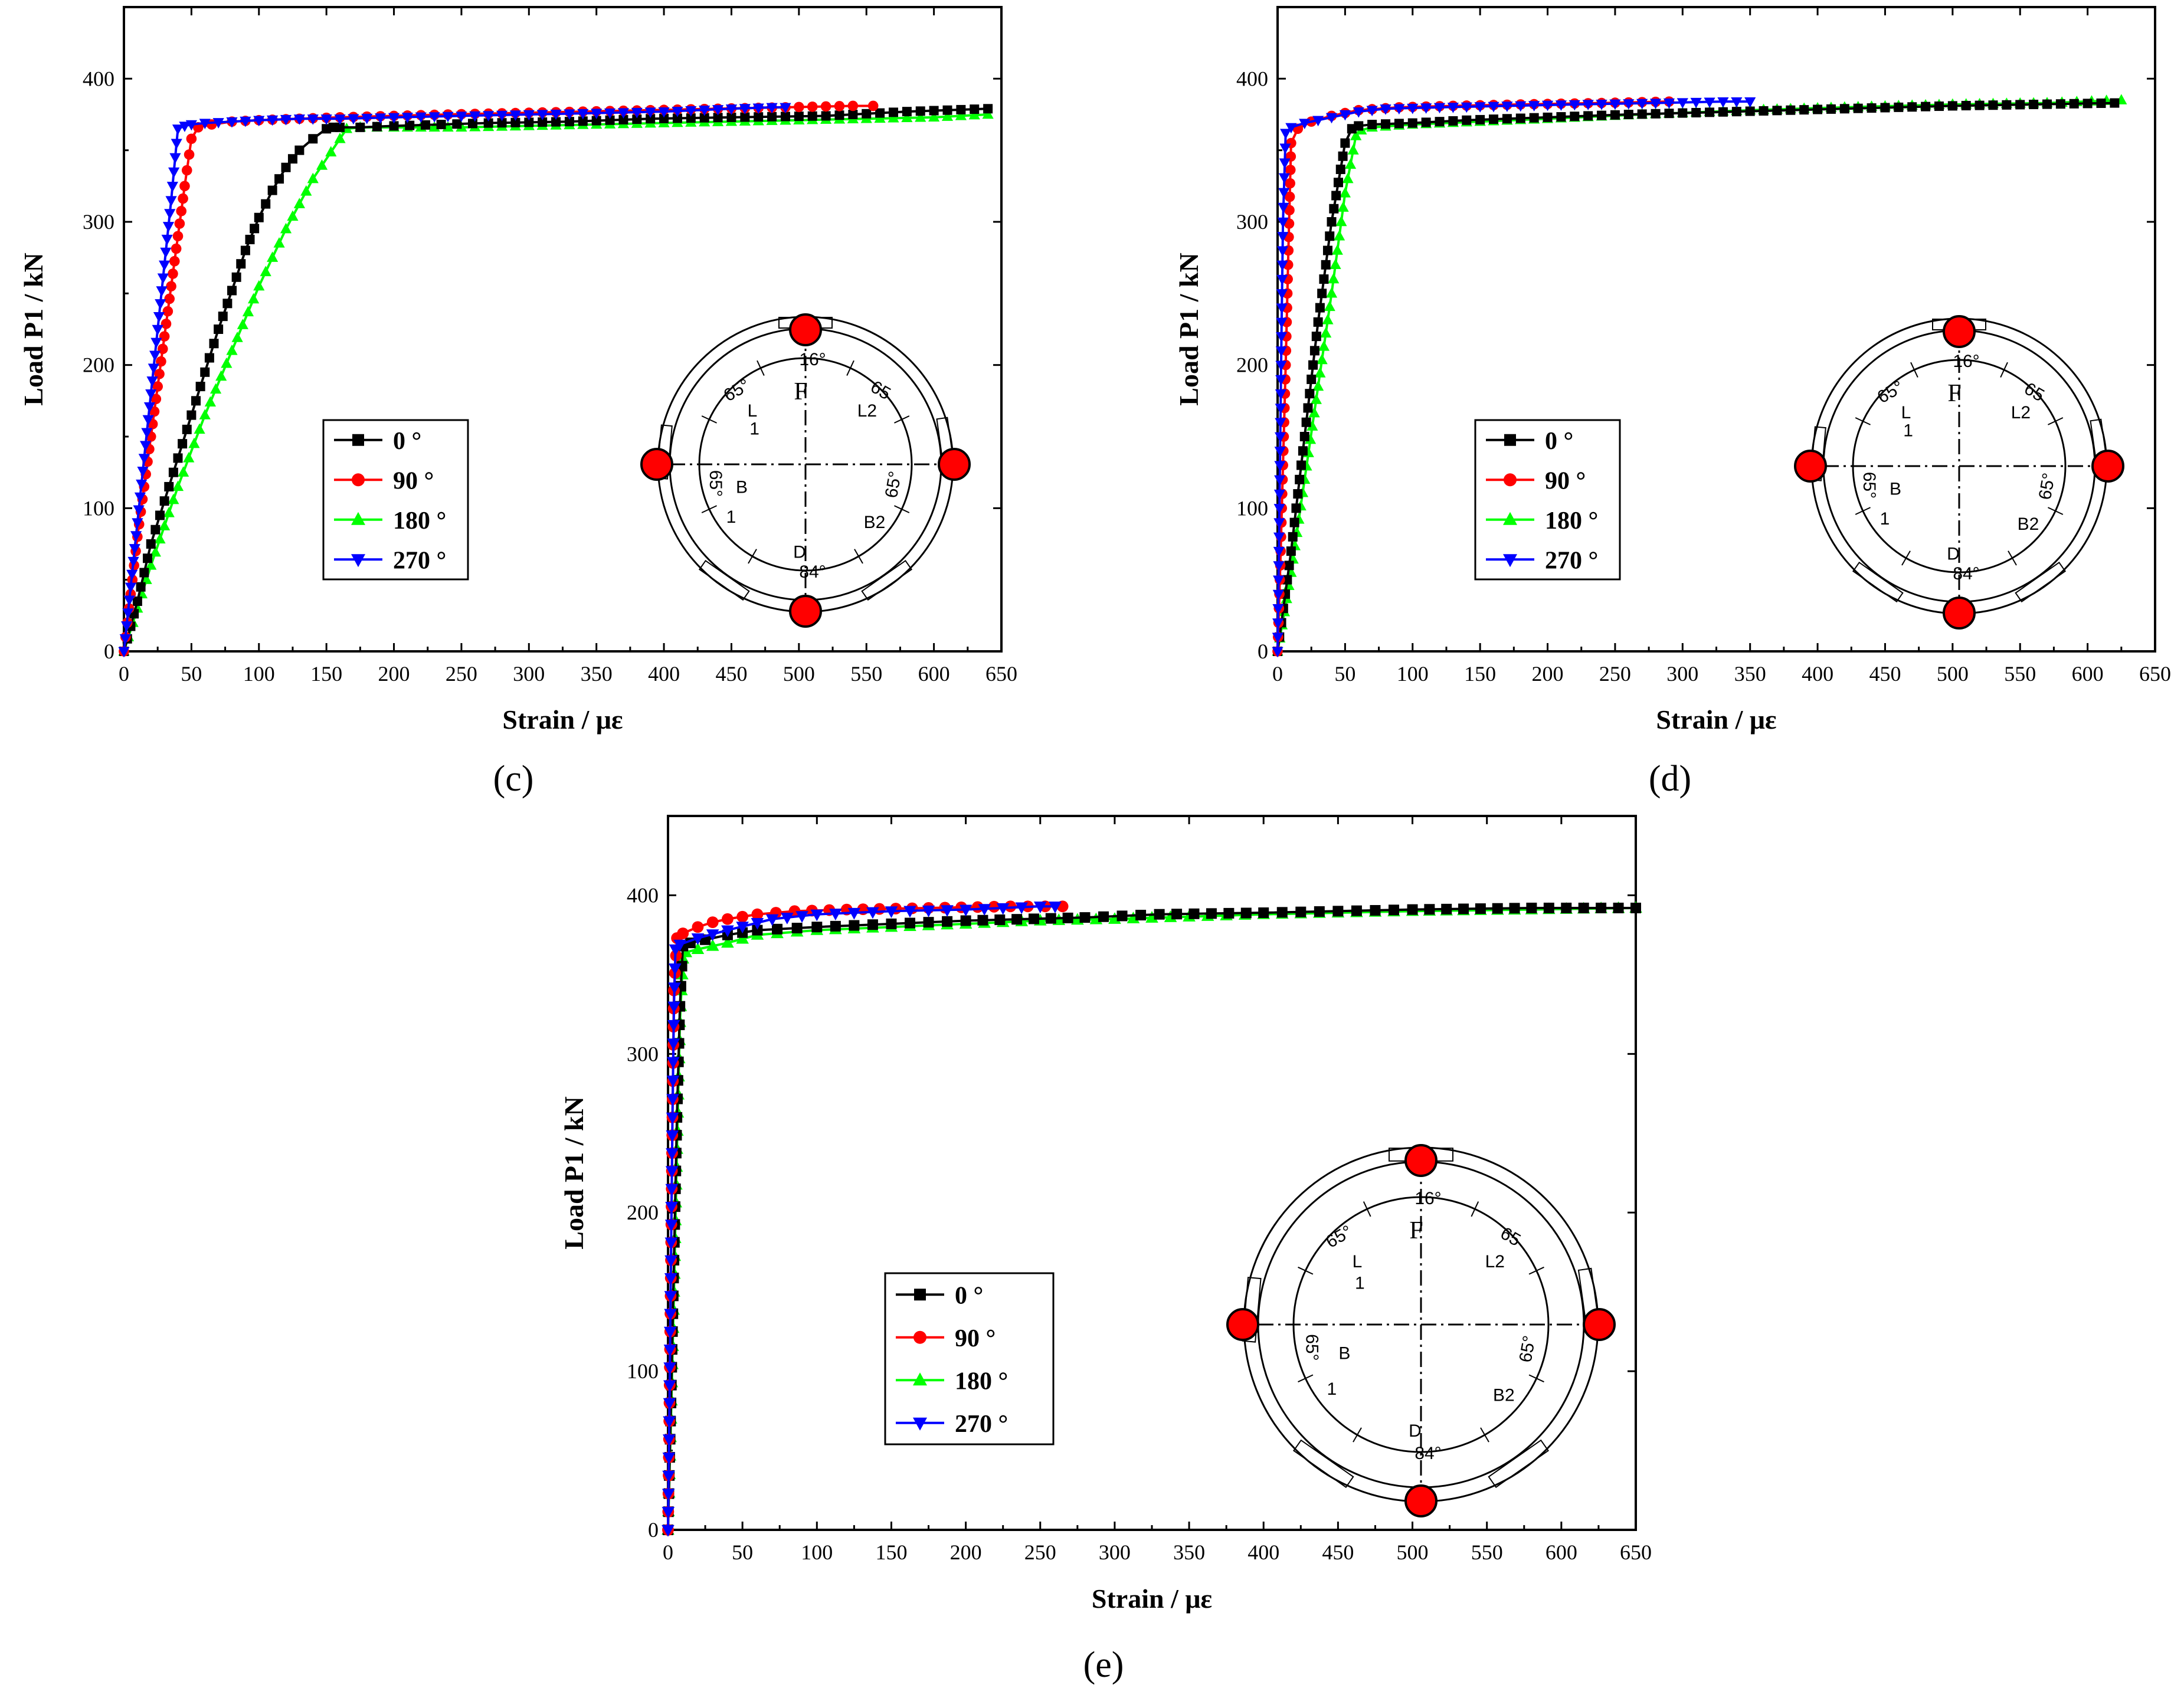  What do you see at coordinates (805, 329) in the screenshot?
I see `inset-load-point` at bounding box center [805, 329].